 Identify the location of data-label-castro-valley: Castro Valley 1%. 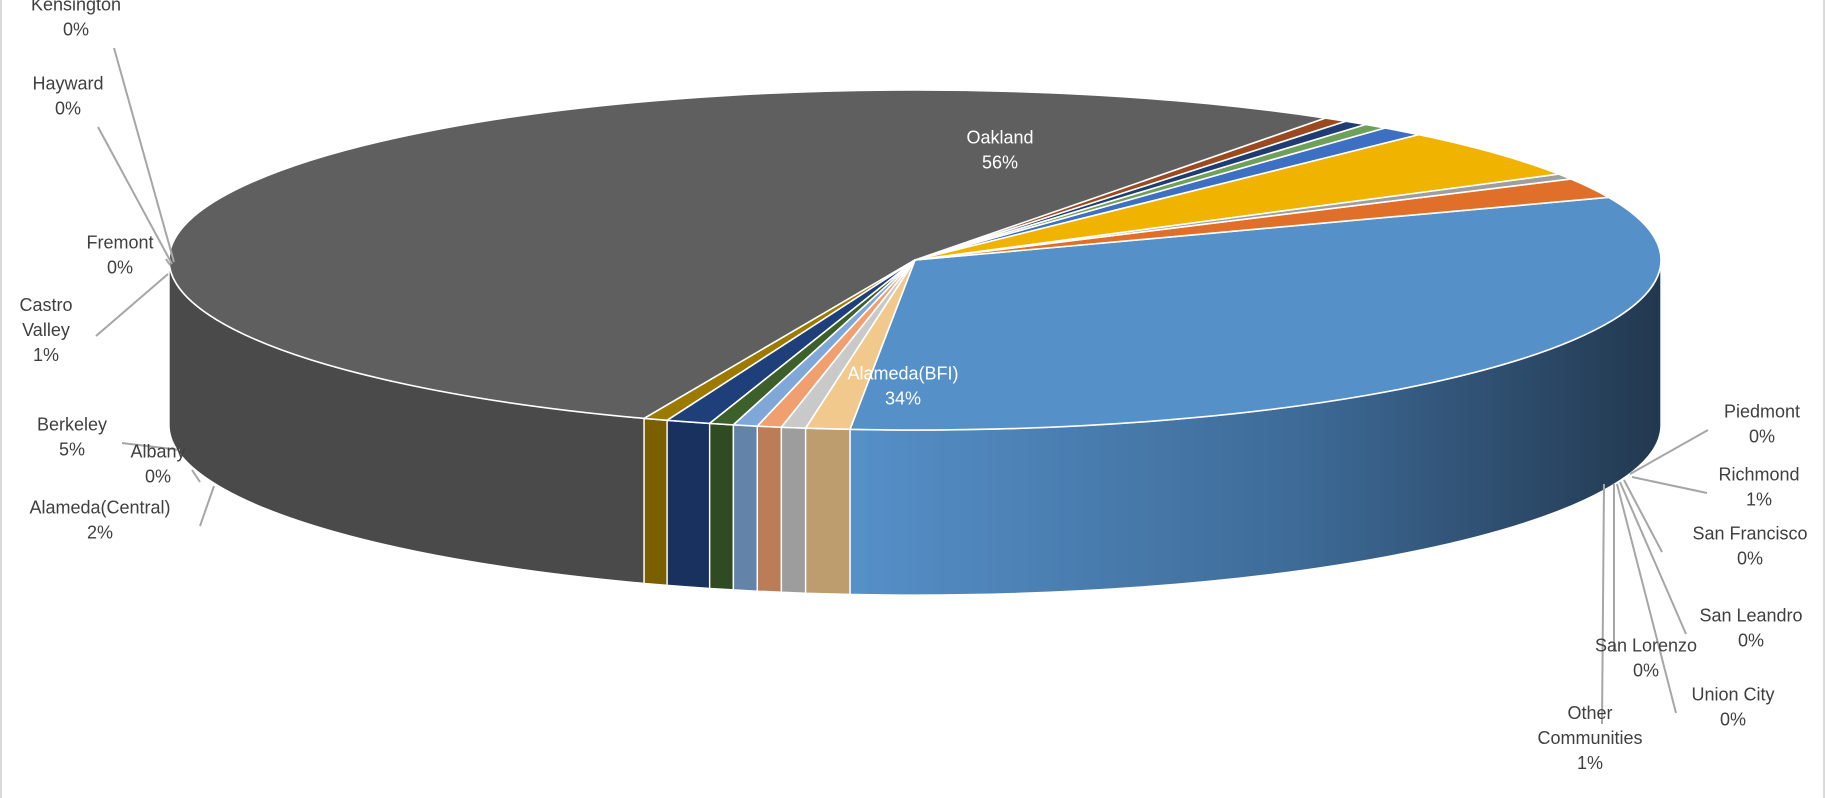
(45, 330).